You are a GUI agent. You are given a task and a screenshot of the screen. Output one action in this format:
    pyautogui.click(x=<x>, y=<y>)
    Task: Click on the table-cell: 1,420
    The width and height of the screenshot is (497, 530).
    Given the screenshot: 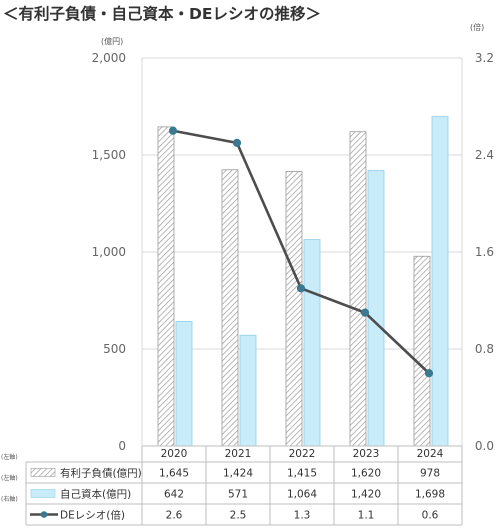 What is the action you would take?
    pyautogui.click(x=366, y=495)
    